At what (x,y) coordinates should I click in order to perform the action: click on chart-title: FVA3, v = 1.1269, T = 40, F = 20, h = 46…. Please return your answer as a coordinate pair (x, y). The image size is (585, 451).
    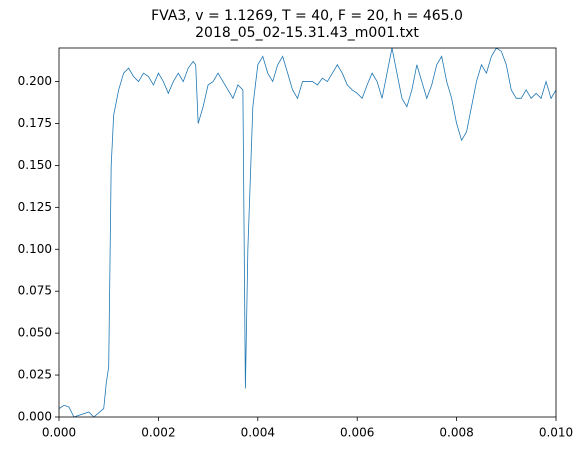
    Looking at the image, I should click on (307, 16).